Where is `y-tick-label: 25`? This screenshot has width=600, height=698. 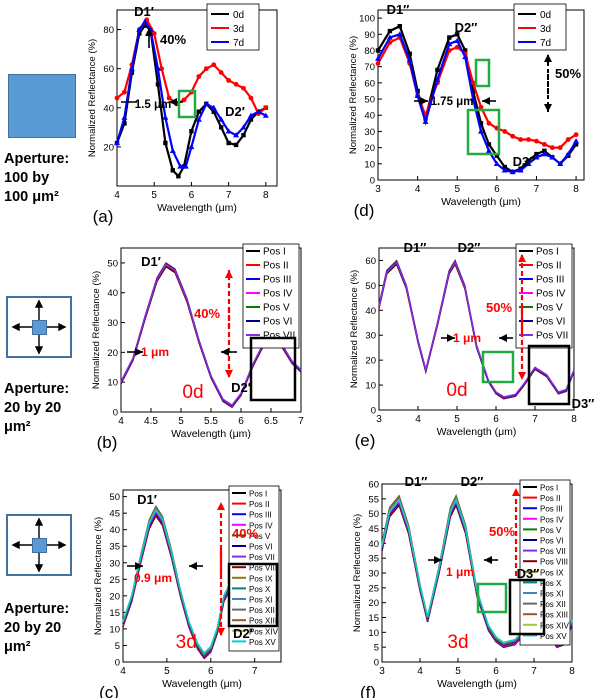 y-tick-label: 25 is located at coordinates (114, 580).